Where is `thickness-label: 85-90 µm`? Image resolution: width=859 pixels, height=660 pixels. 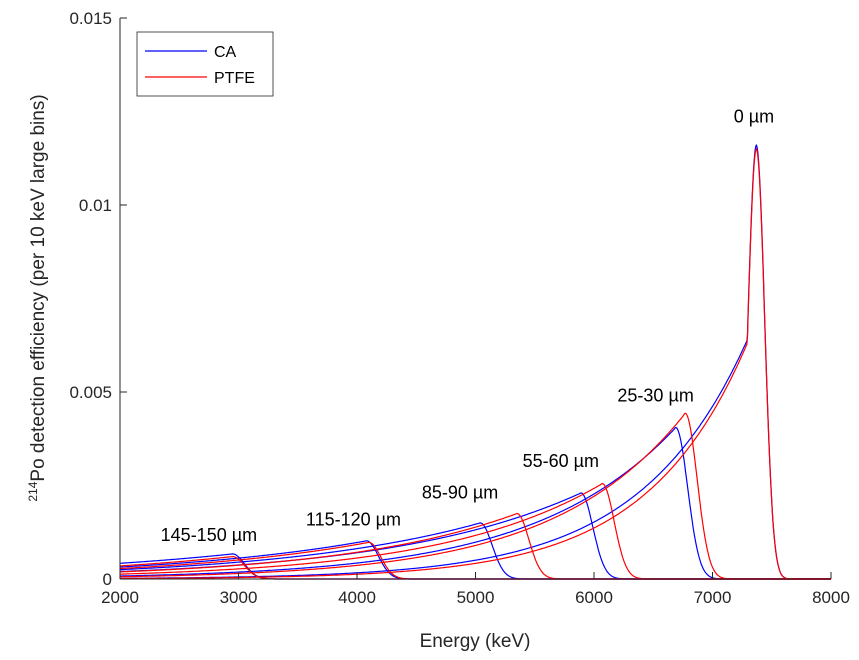 thickness-label: 85-90 µm is located at coordinates (460, 493).